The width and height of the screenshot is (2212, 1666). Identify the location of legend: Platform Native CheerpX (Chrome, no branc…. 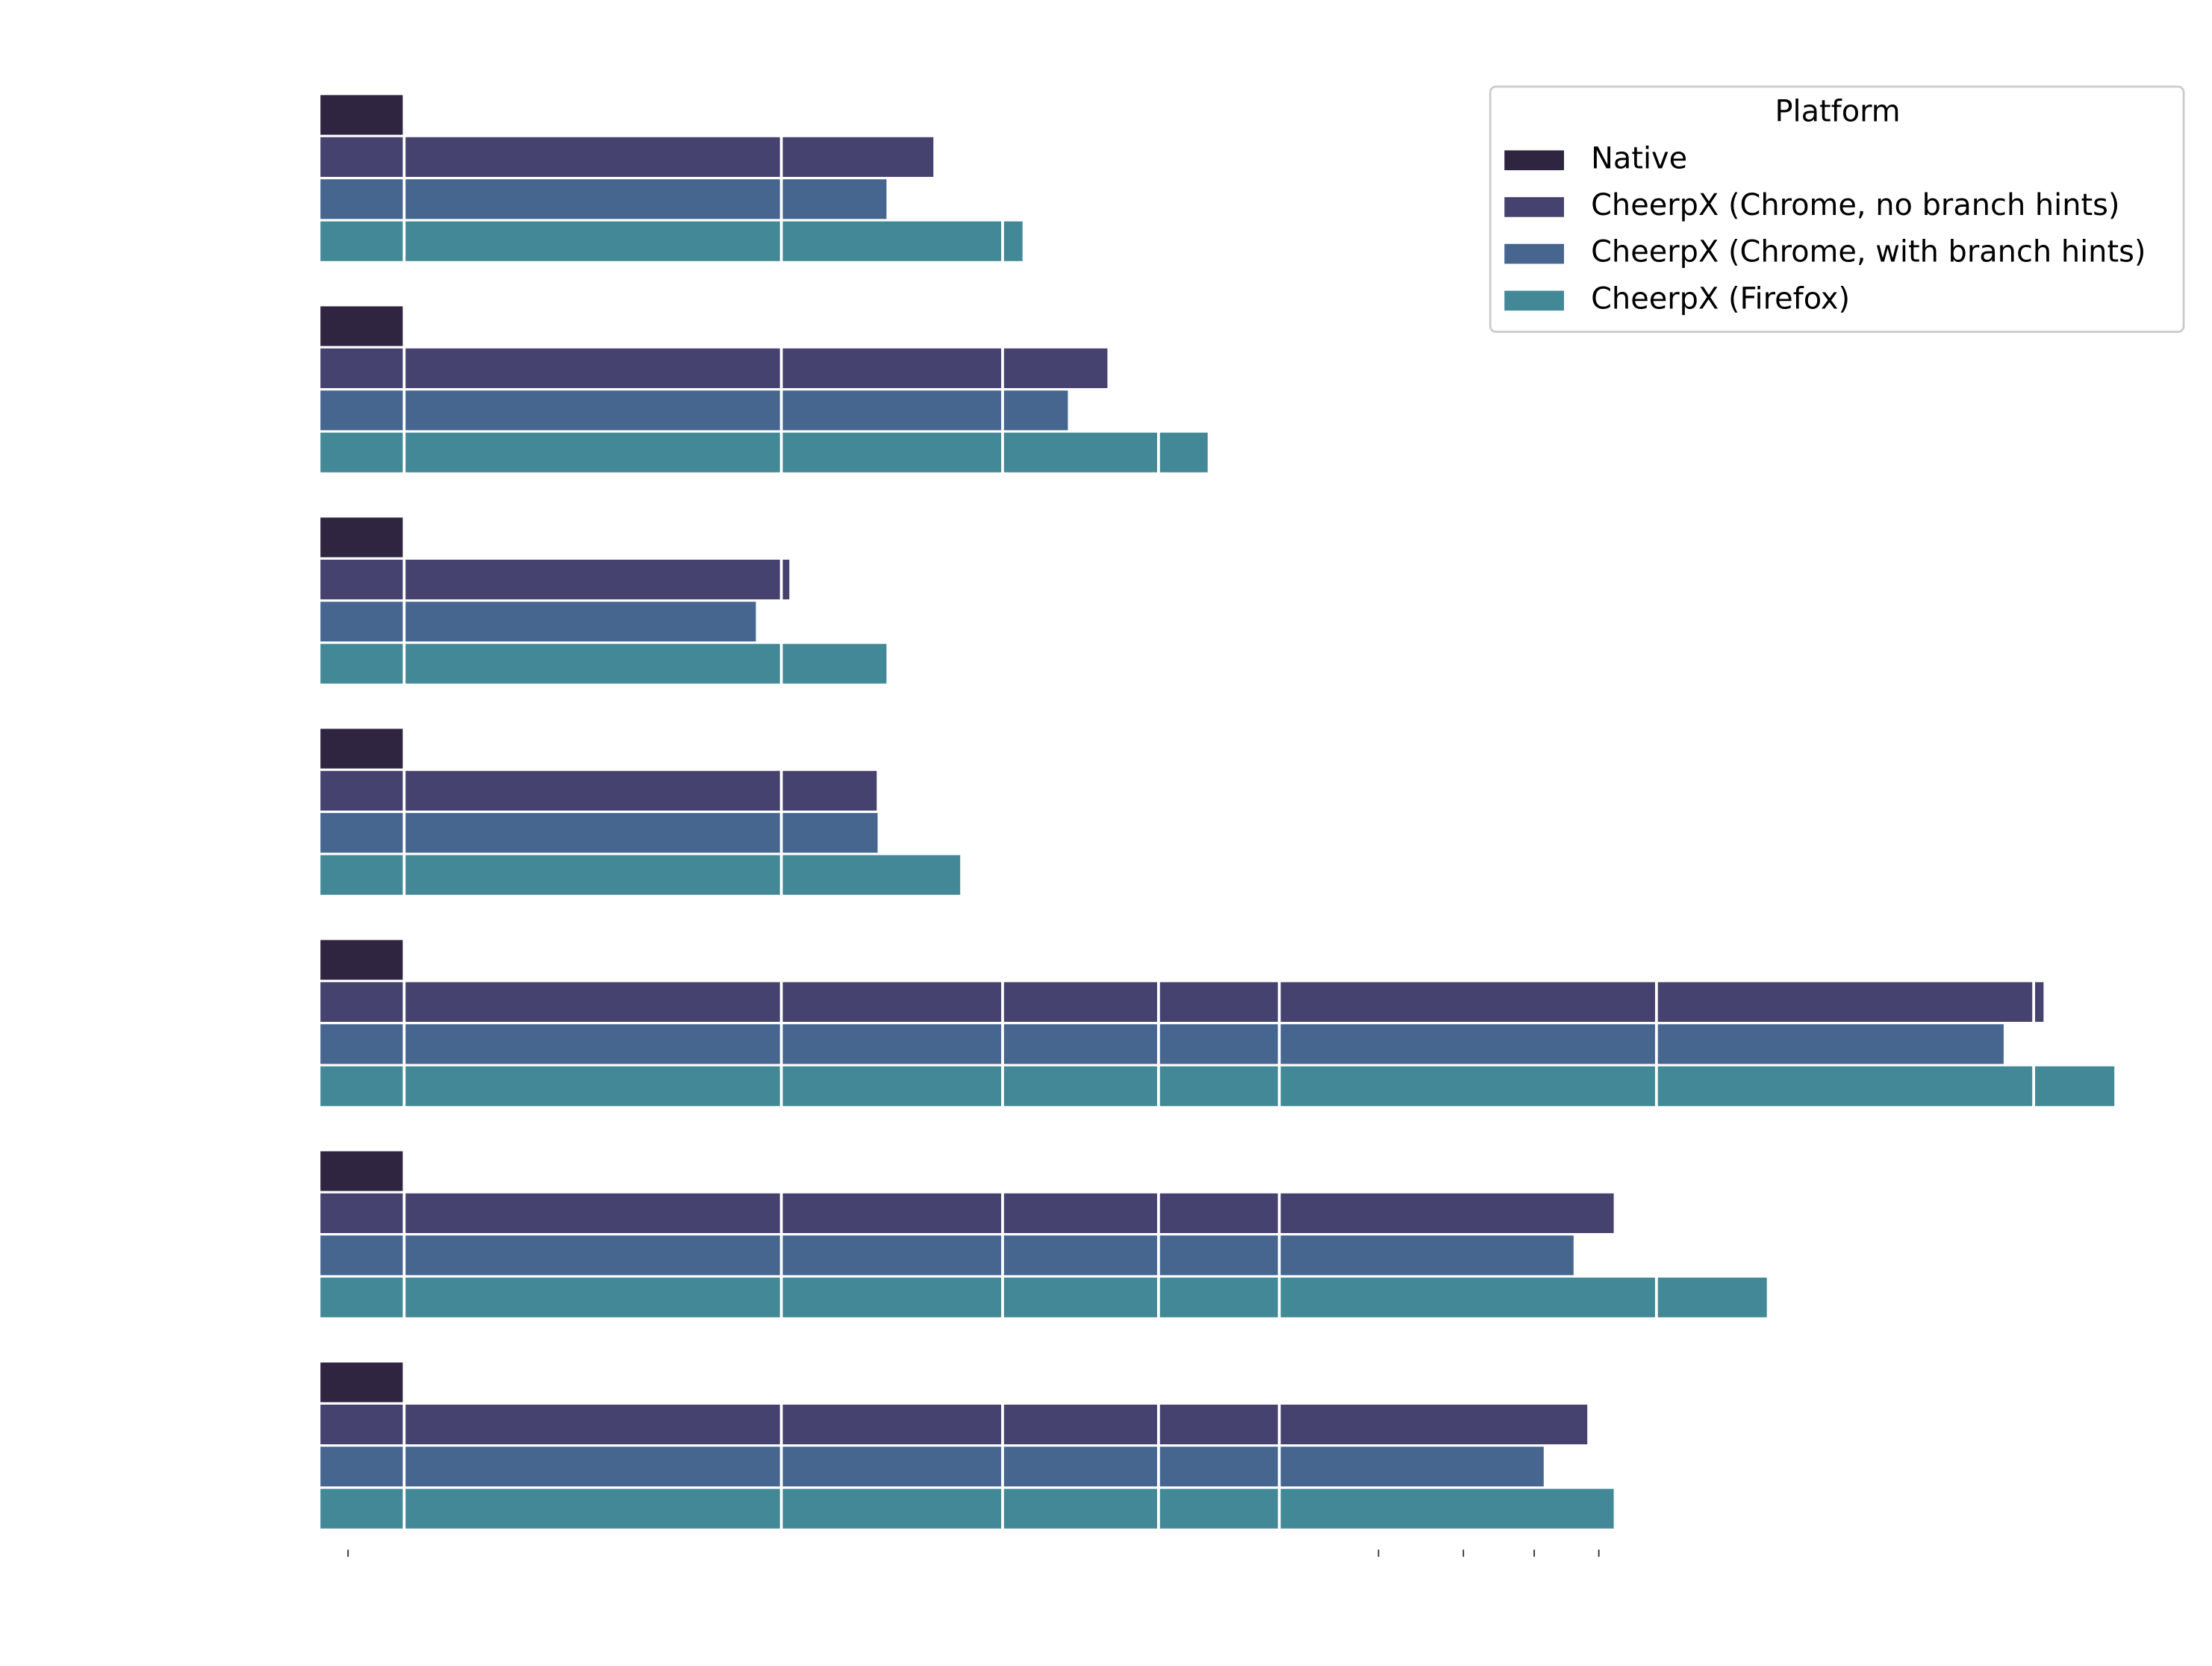
(1837, 209).